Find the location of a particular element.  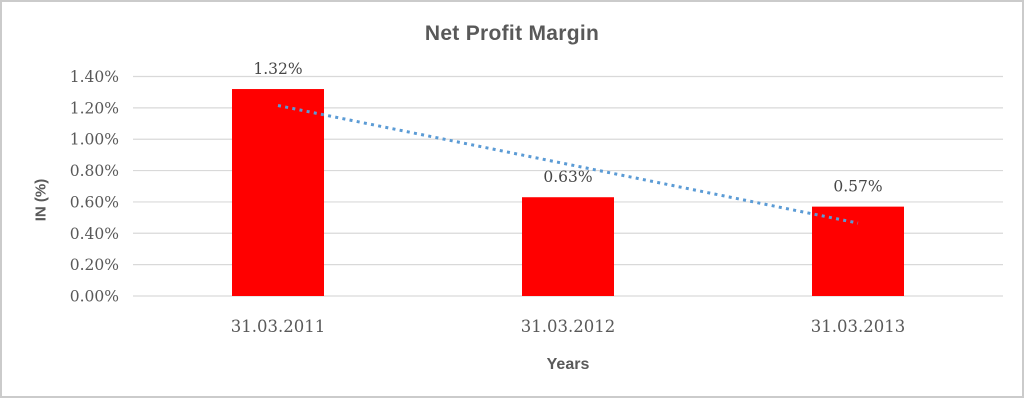

y-tick-label: 1.40% is located at coordinates (94, 77).